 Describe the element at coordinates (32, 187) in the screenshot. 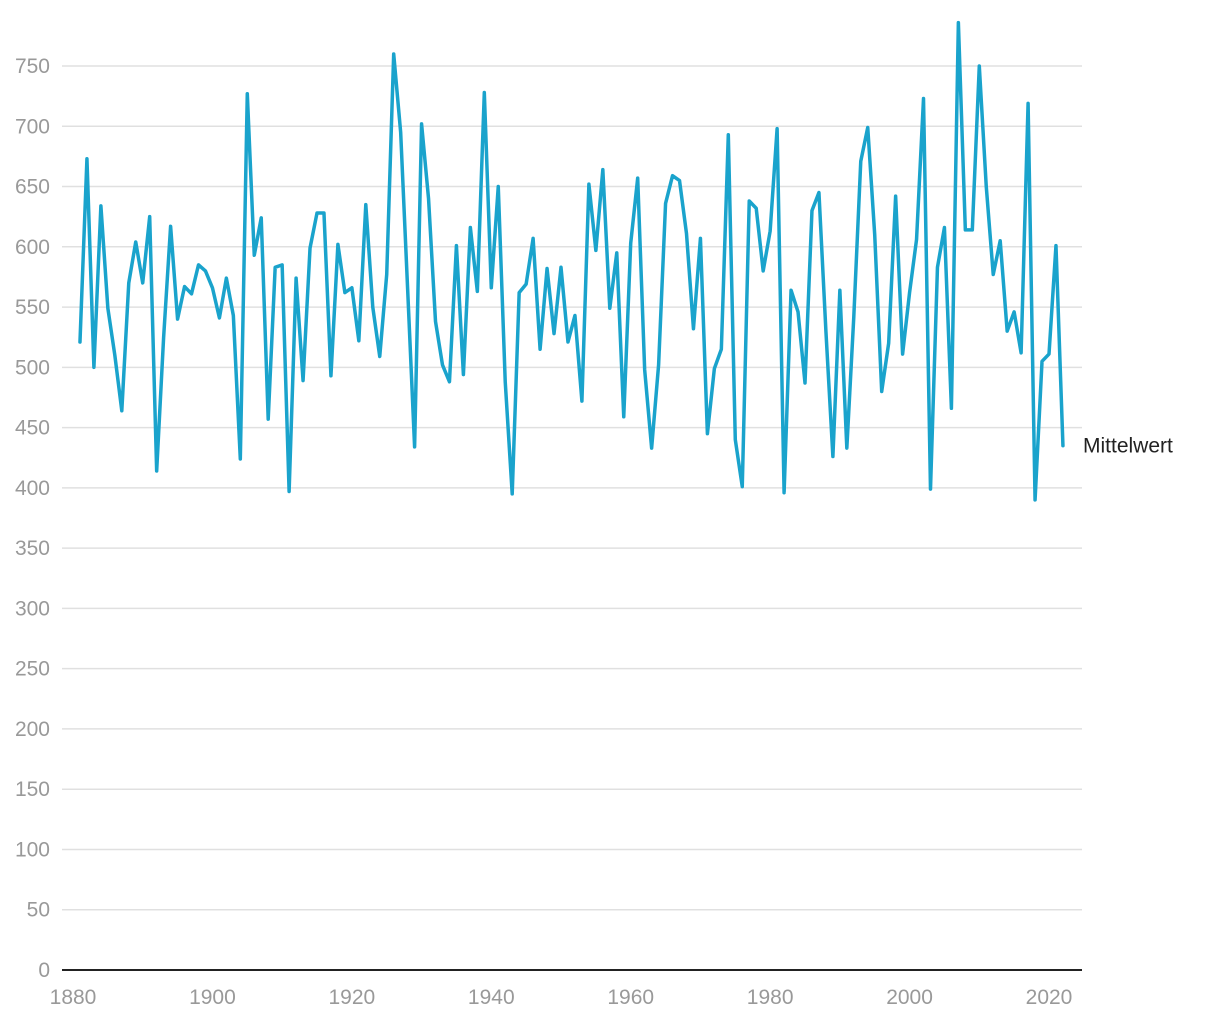

I see `y-tick-label-650: 650` at that location.